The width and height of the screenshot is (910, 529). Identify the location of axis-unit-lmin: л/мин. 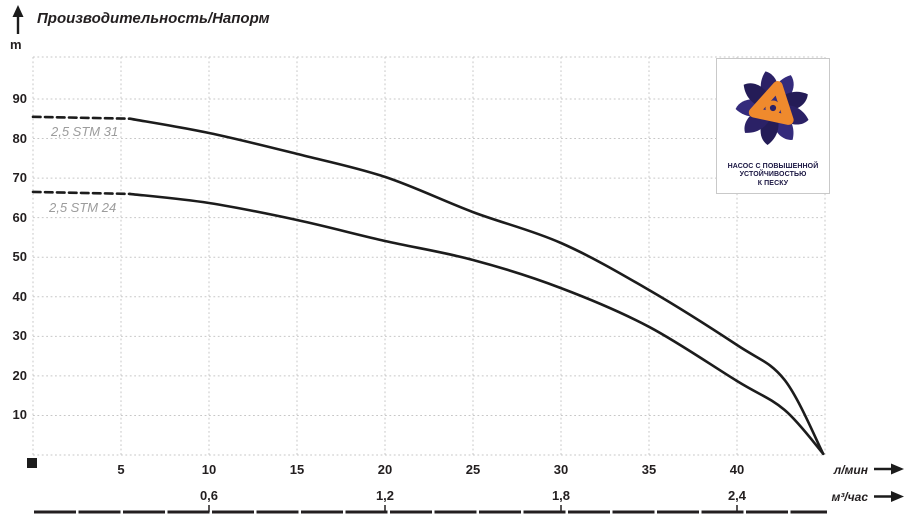
(850, 470).